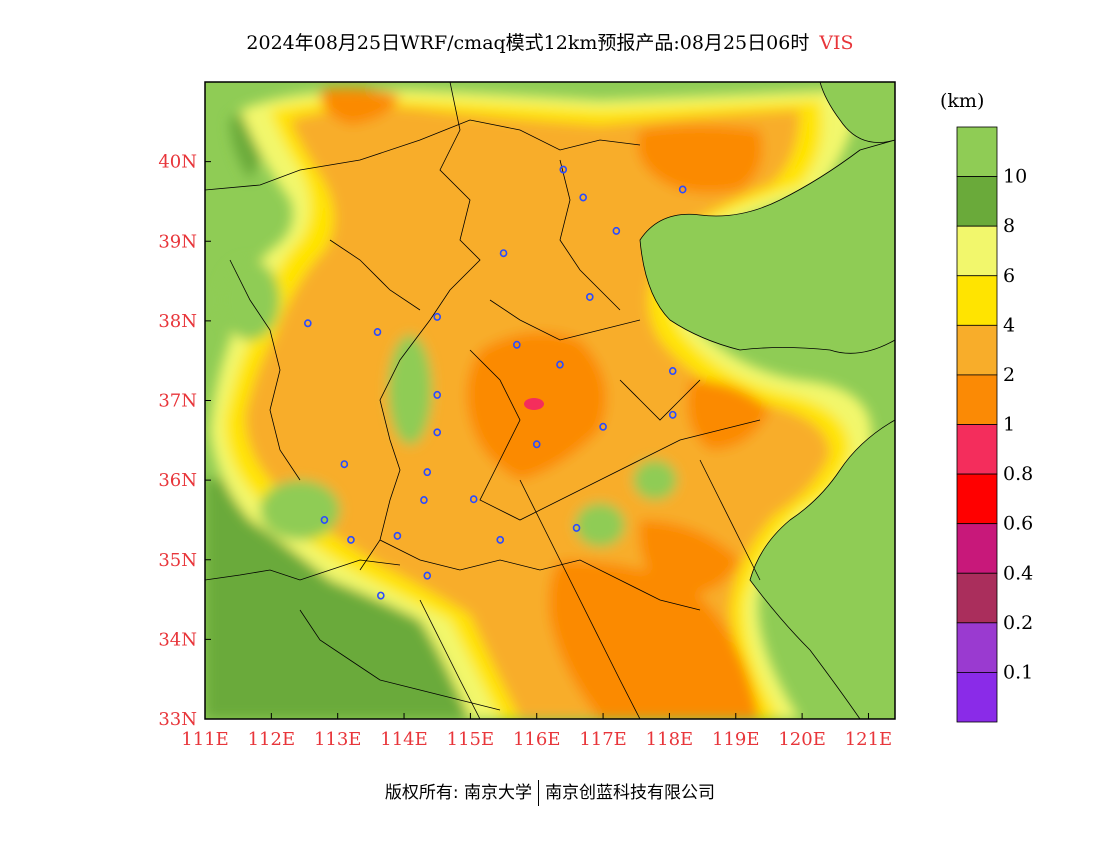  Describe the element at coordinates (338, 739) in the screenshot. I see `lon-tick-label: 113E` at that location.